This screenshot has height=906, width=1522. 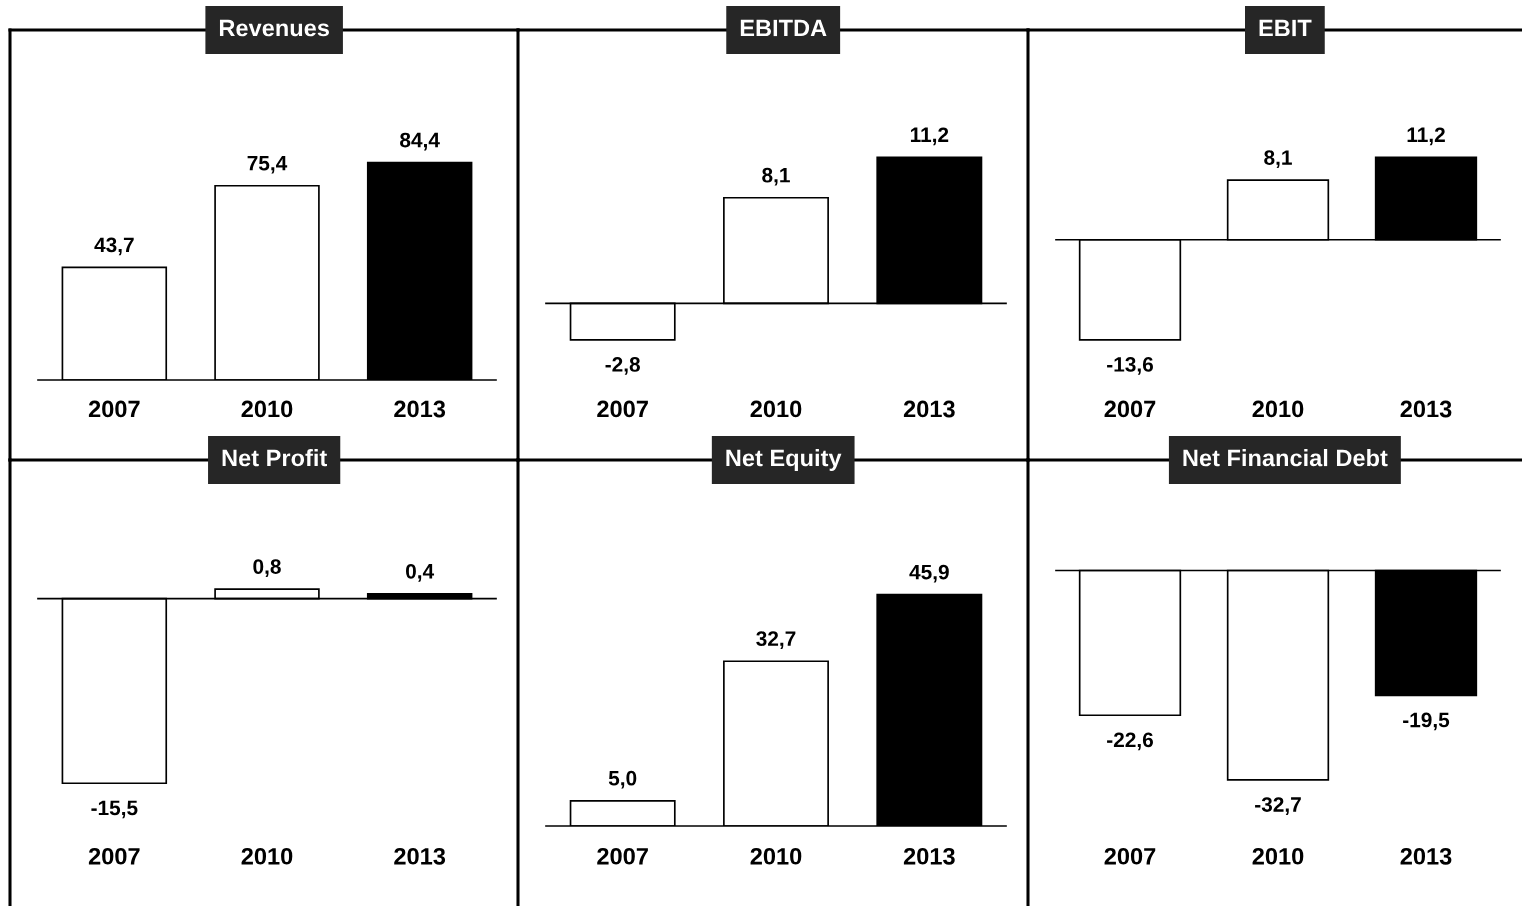 What do you see at coordinates (1130, 741) in the screenshot?
I see `data-label: -22,6` at bounding box center [1130, 741].